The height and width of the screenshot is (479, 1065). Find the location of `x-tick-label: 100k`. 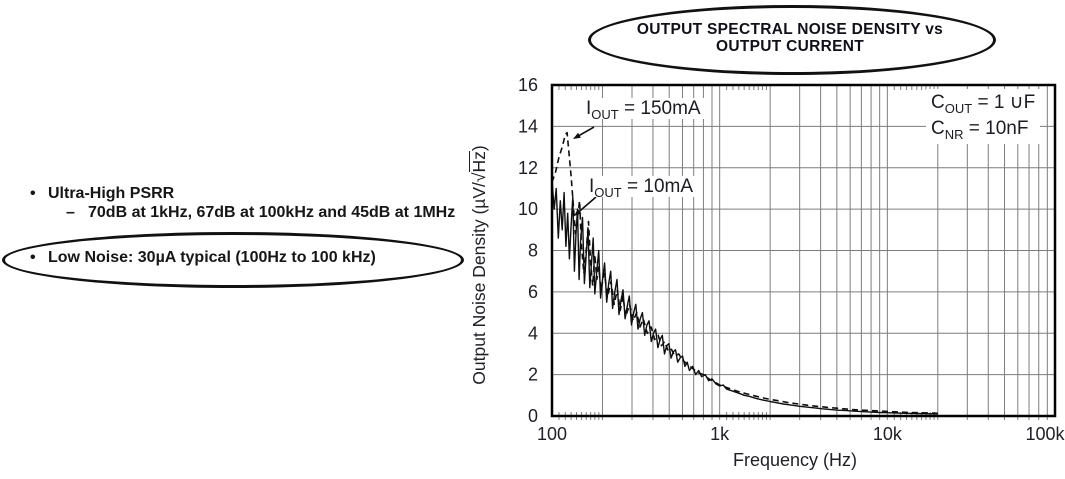

x-tick-label: 100k is located at coordinates (1045, 434).